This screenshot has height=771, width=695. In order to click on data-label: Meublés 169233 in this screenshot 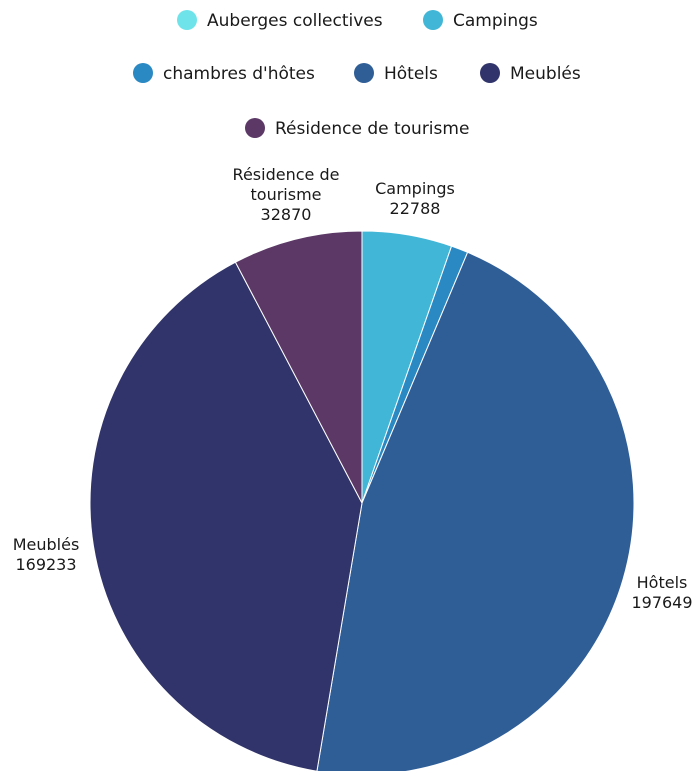, I will do `click(46, 554)`.